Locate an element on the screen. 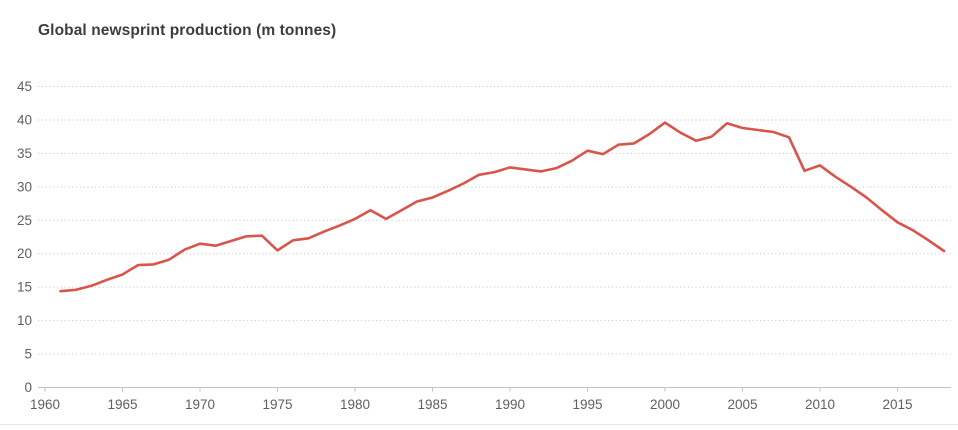  x-tick-label: 1965 is located at coordinates (122, 404).